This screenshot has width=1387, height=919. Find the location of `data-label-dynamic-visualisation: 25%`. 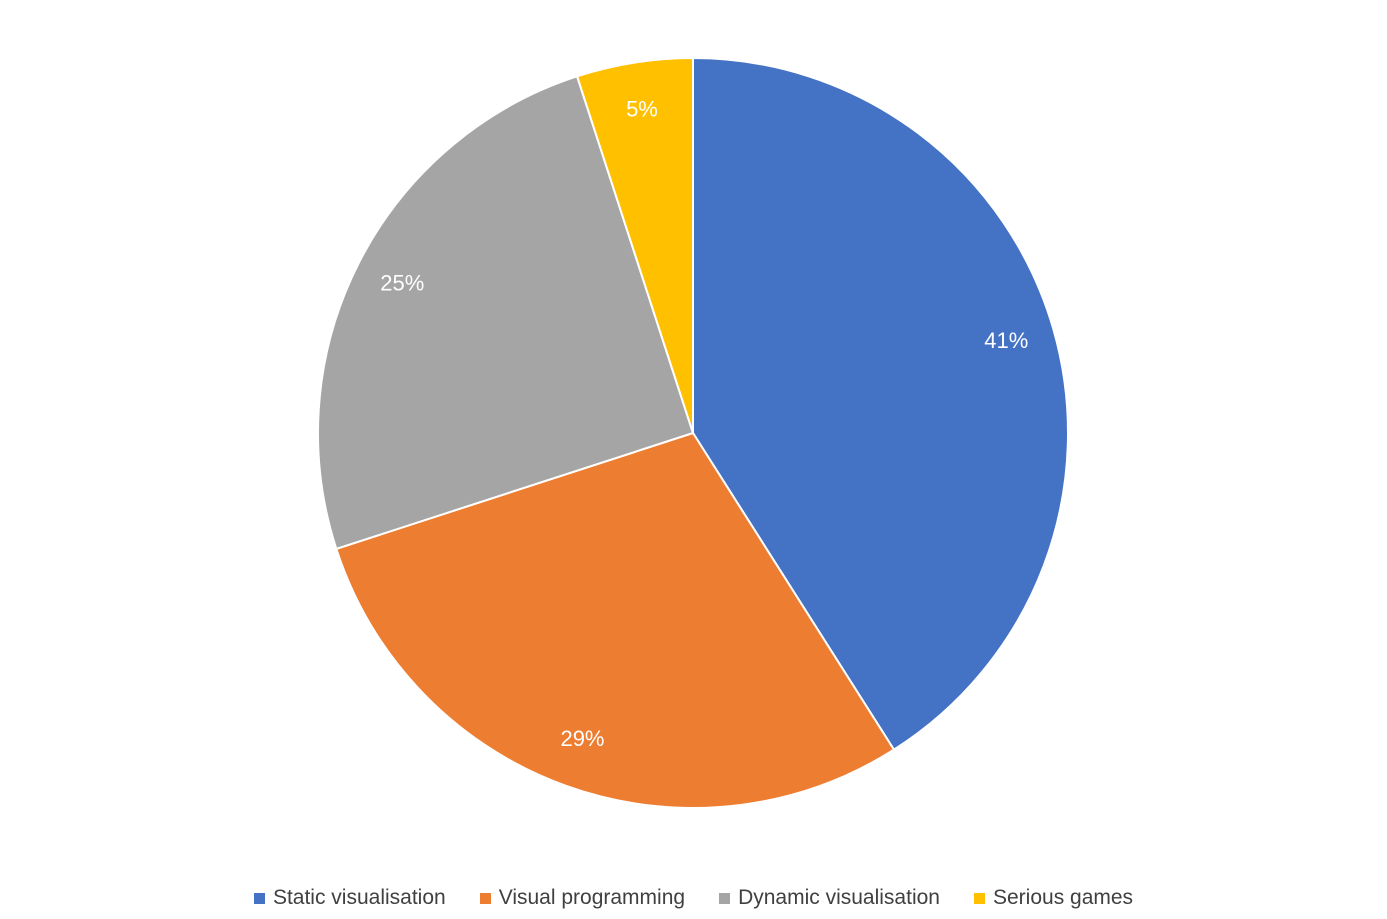

data-label-dynamic-visualisation: 25% is located at coordinates (402, 283).